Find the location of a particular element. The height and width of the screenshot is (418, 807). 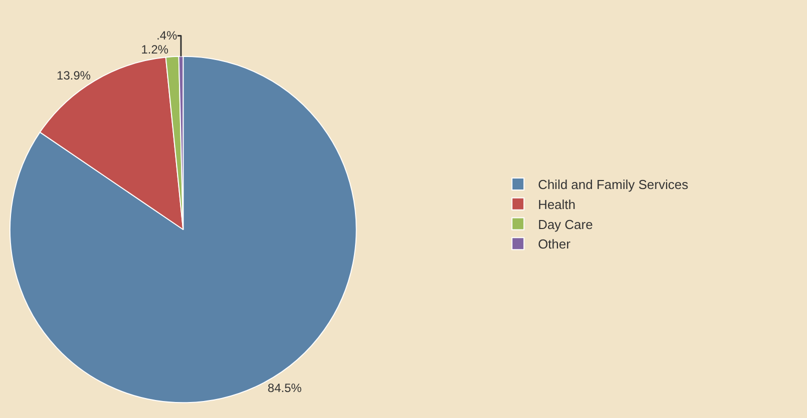

data-label: 84.5% is located at coordinates (285, 388).